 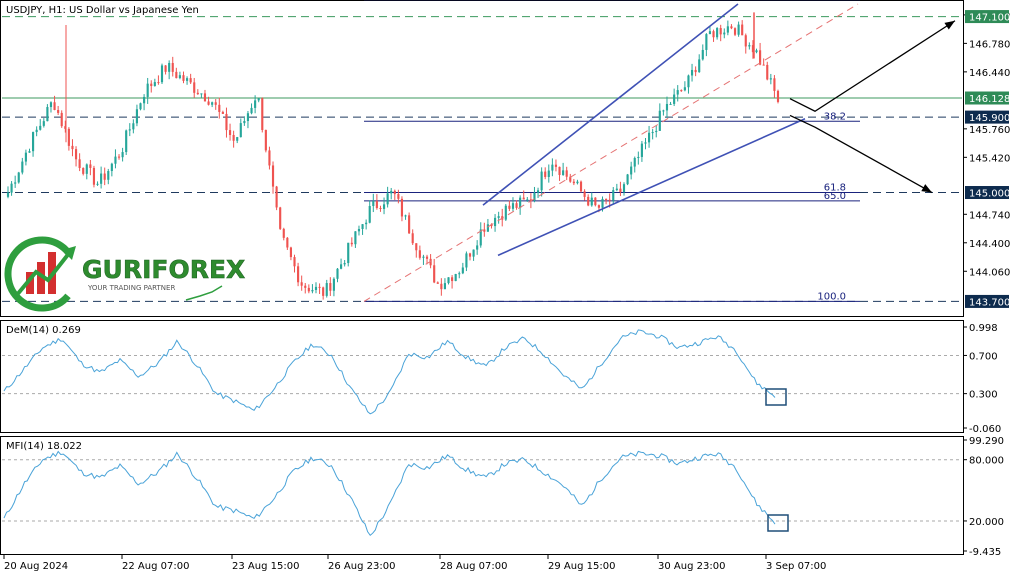 What do you see at coordinates (989, 18) in the screenshot?
I see `price-tag-label: 147.100` at bounding box center [989, 18].